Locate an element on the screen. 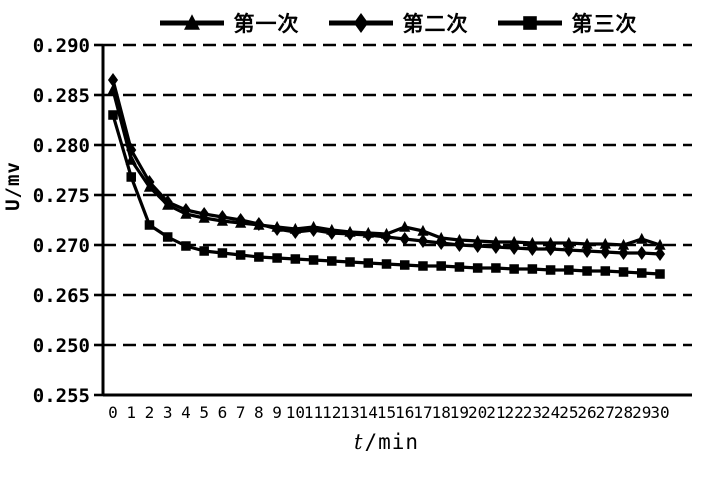 This screenshot has height=480, width=704. x-tick-label: 22 is located at coordinates (514, 412).